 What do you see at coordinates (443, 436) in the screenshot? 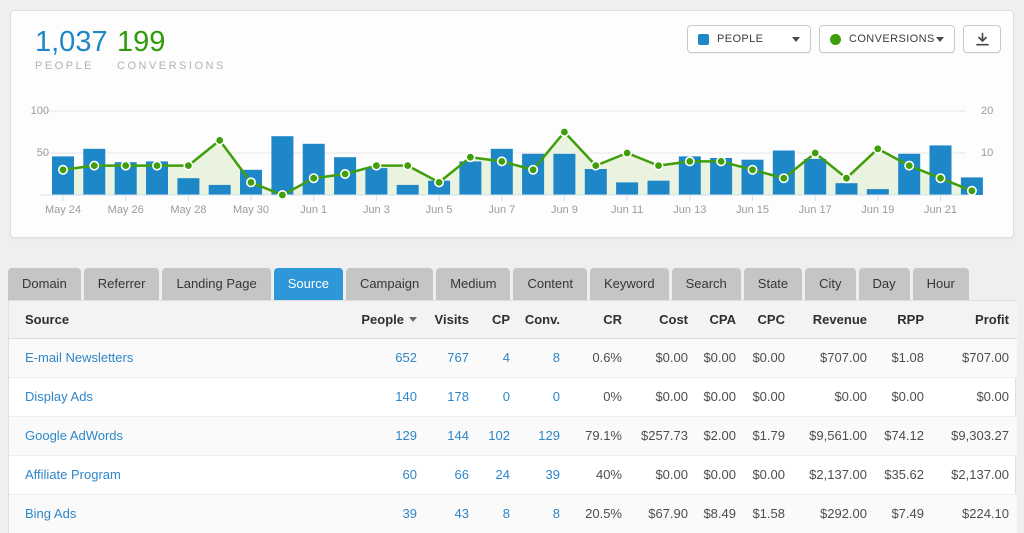
I see `cell-visits: 144` at bounding box center [443, 436].